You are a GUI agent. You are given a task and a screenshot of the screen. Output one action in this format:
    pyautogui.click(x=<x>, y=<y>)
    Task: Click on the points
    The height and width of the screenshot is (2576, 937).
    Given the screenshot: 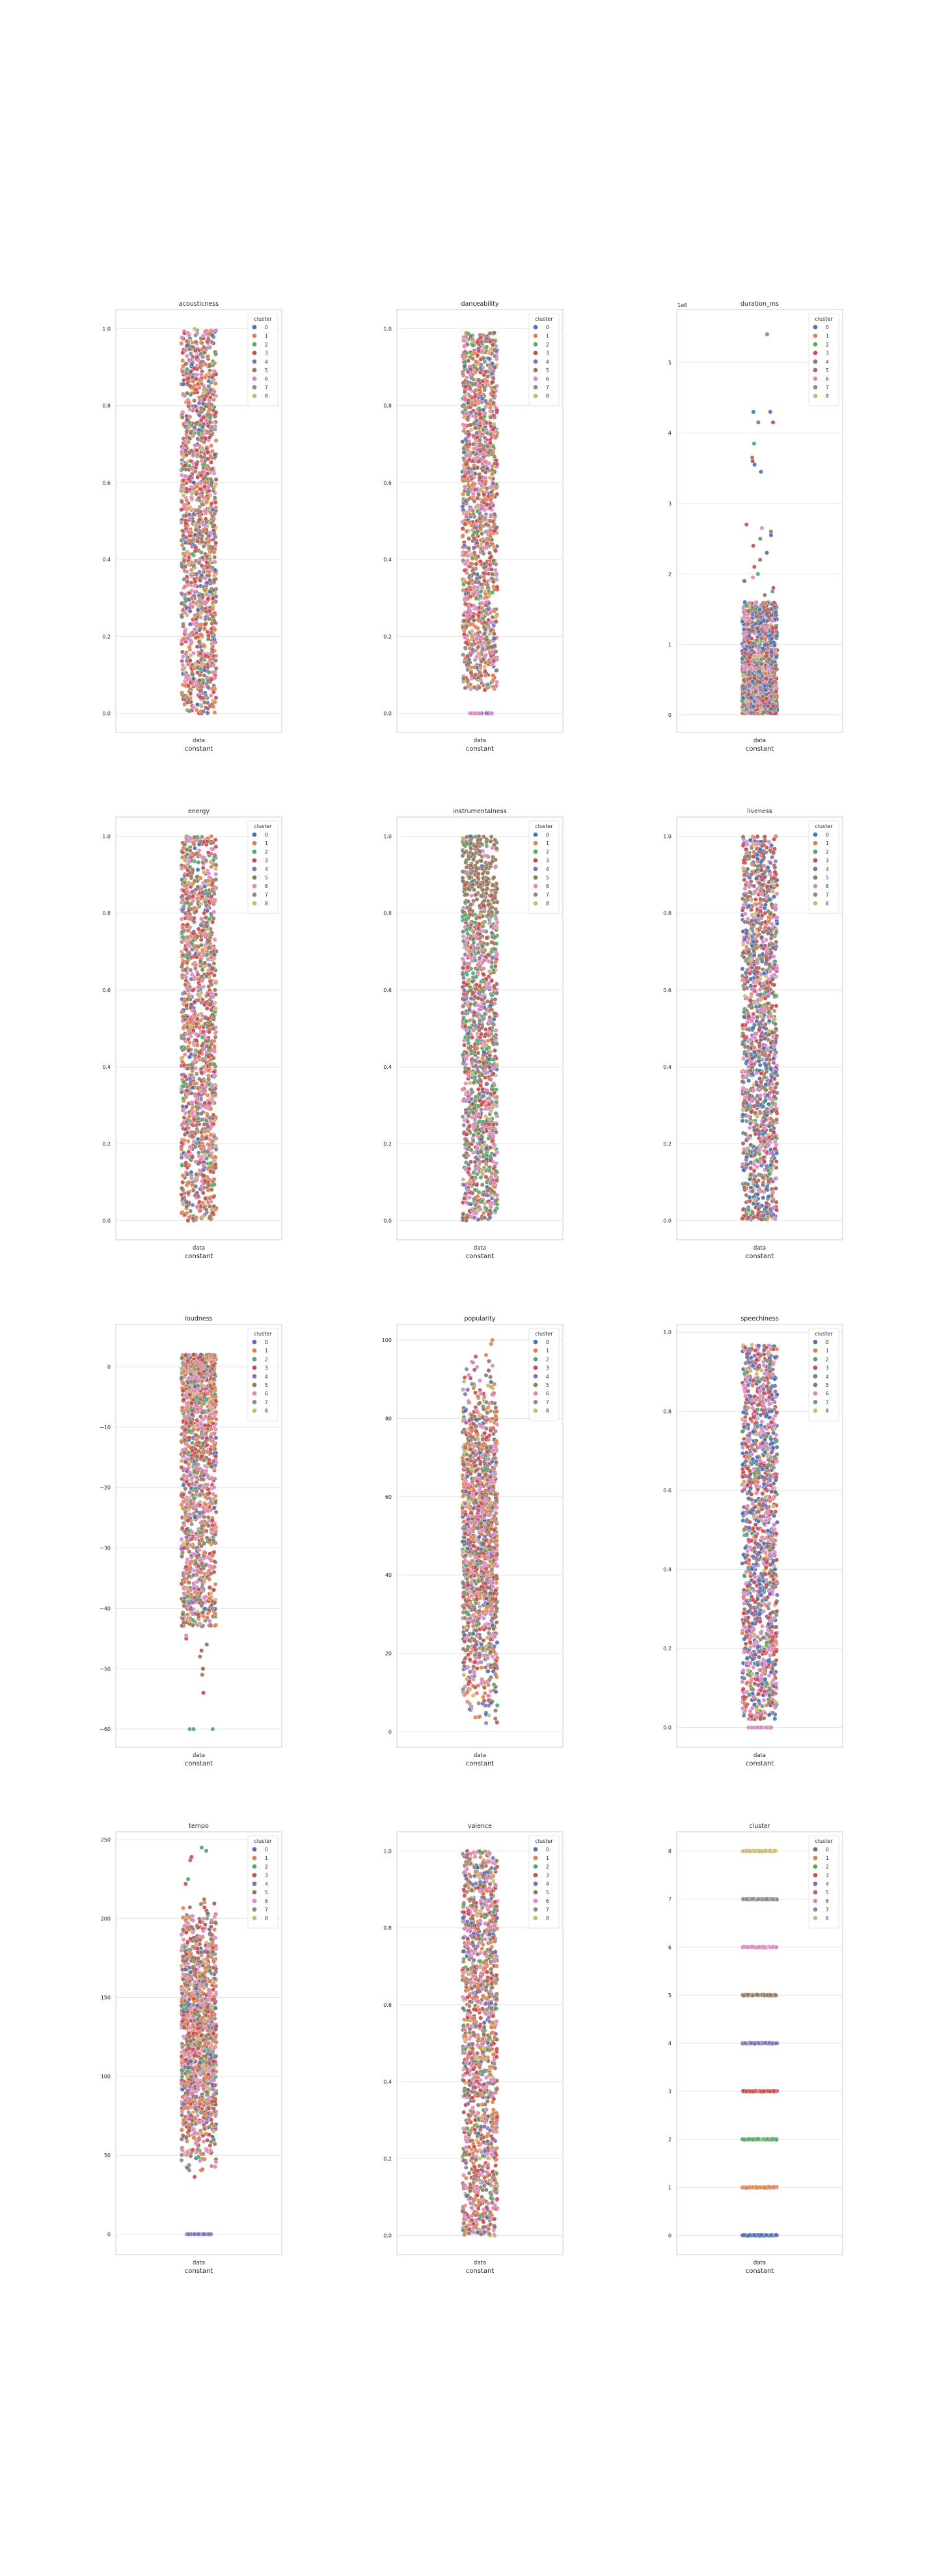 What is the action you would take?
    pyautogui.click(x=199, y=521)
    